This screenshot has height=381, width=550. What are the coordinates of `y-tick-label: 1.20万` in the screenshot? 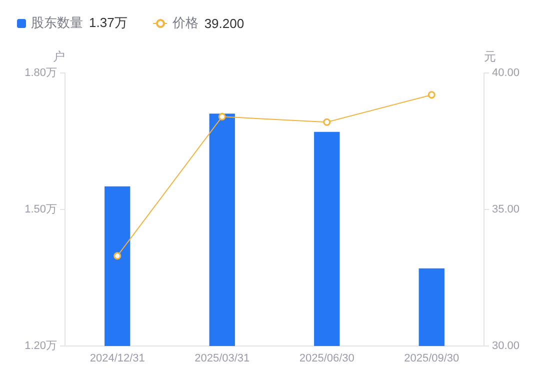 It's located at (40, 346).